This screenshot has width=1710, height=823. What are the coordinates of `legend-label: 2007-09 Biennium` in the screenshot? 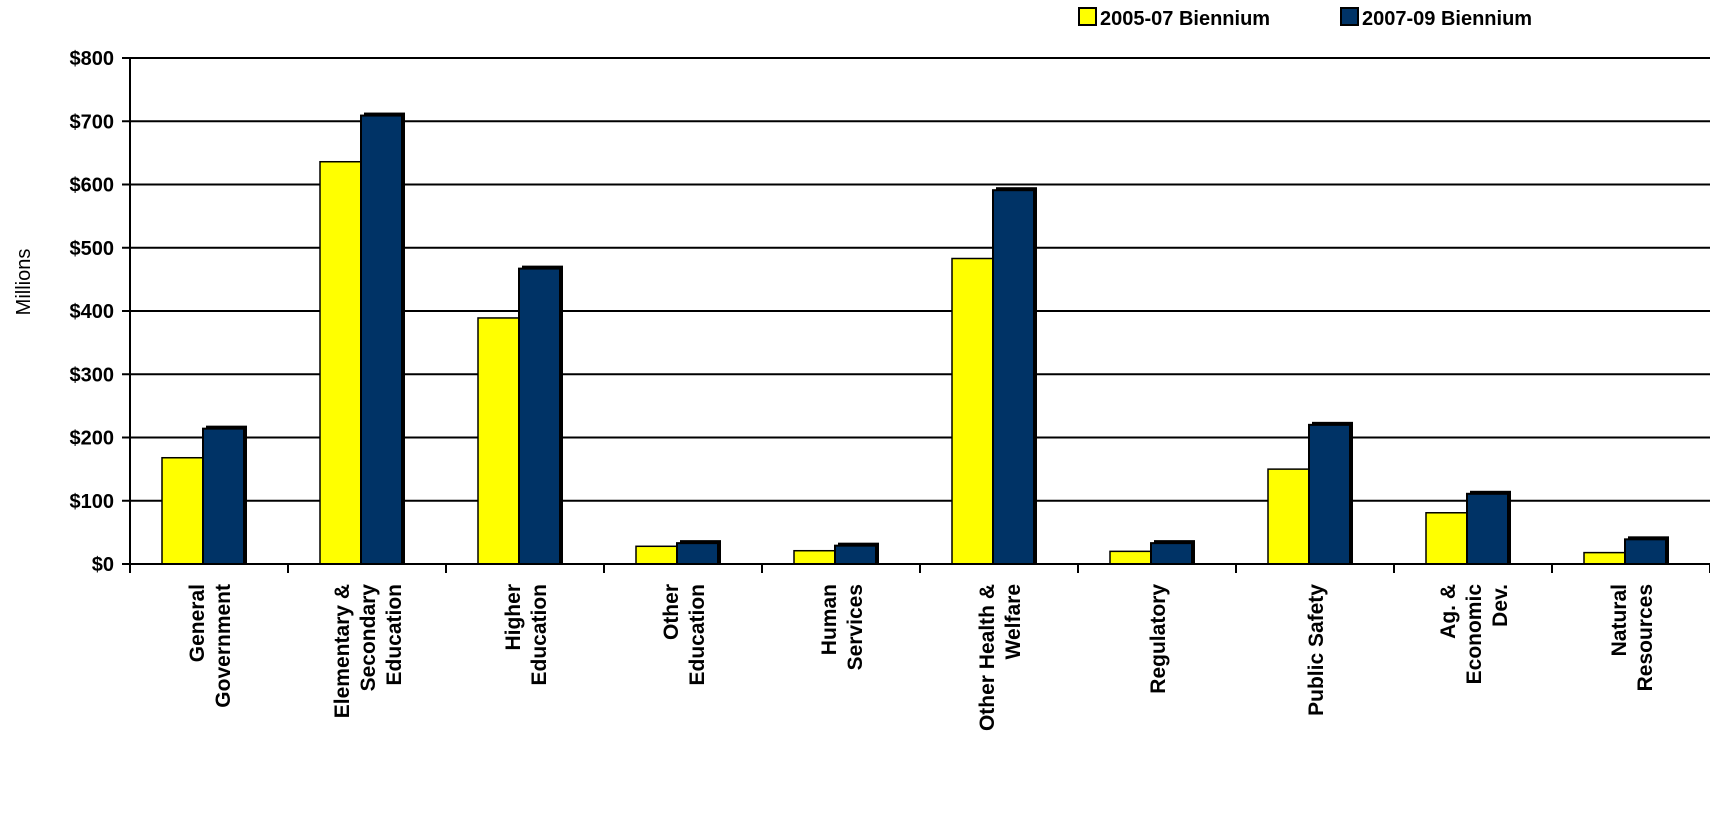 It's located at (1447, 19).